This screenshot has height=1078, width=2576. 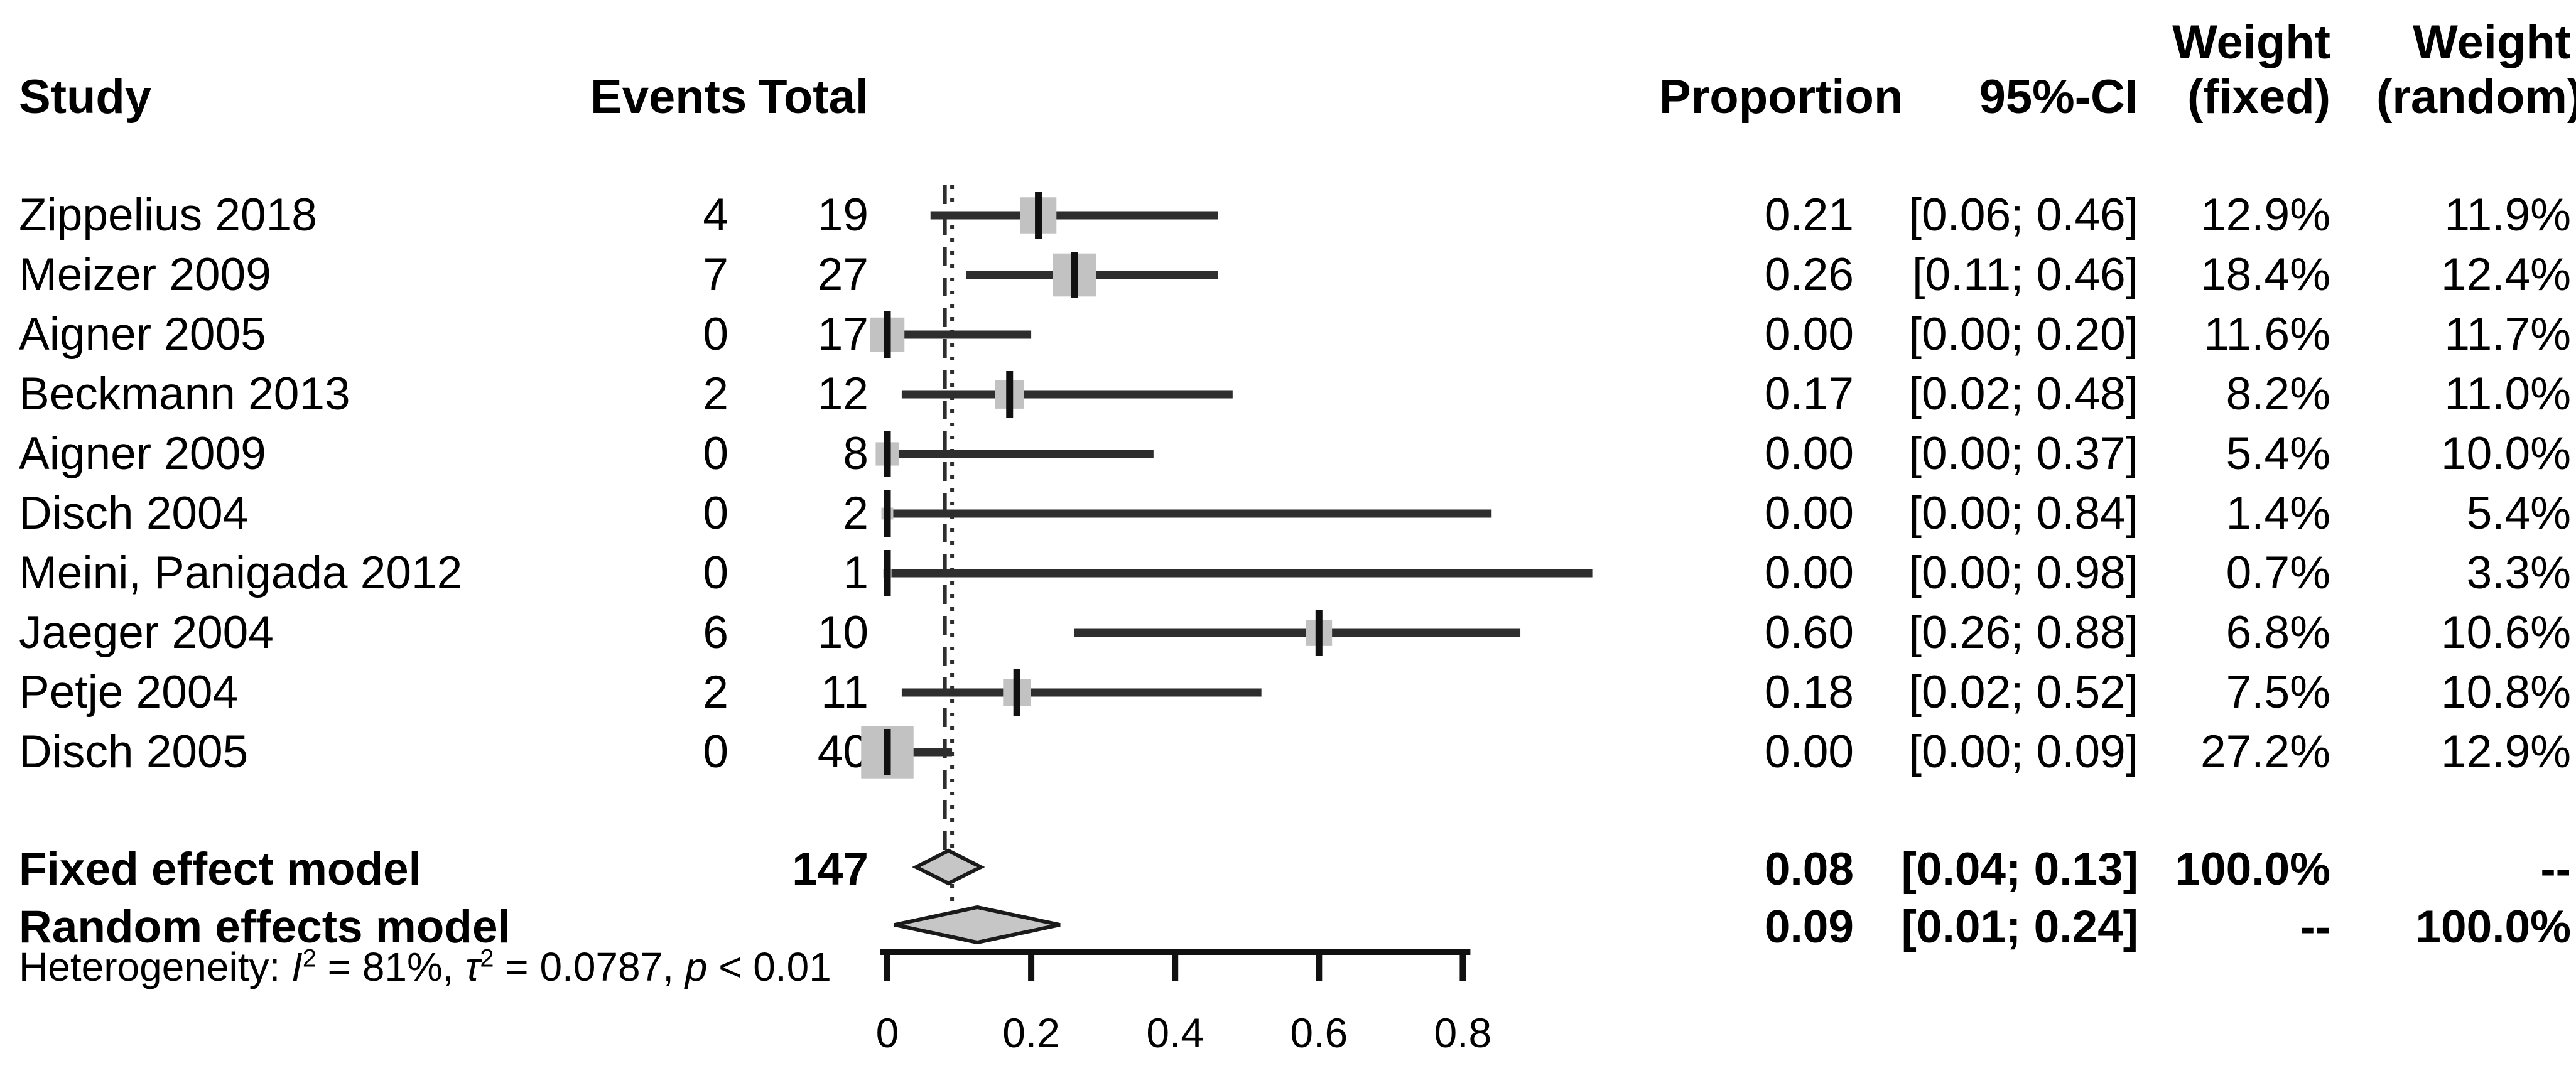 What do you see at coordinates (1319, 1033) in the screenshot?
I see `x-axis-tick-label: 0.6` at bounding box center [1319, 1033].